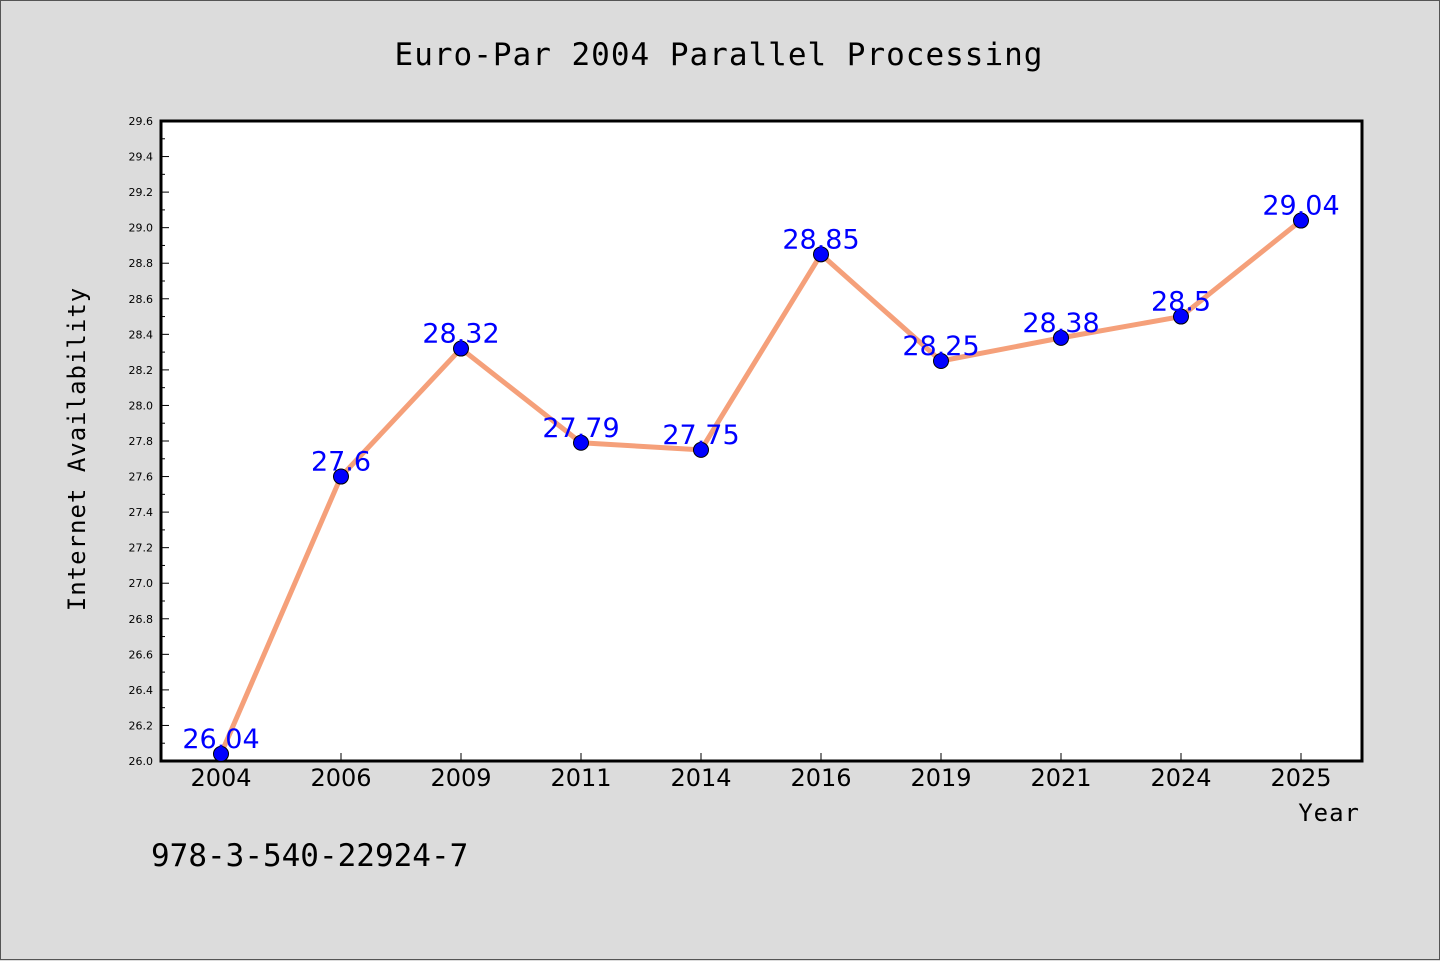  I want to click on y-tick-label: 27.6, so click(141, 477).